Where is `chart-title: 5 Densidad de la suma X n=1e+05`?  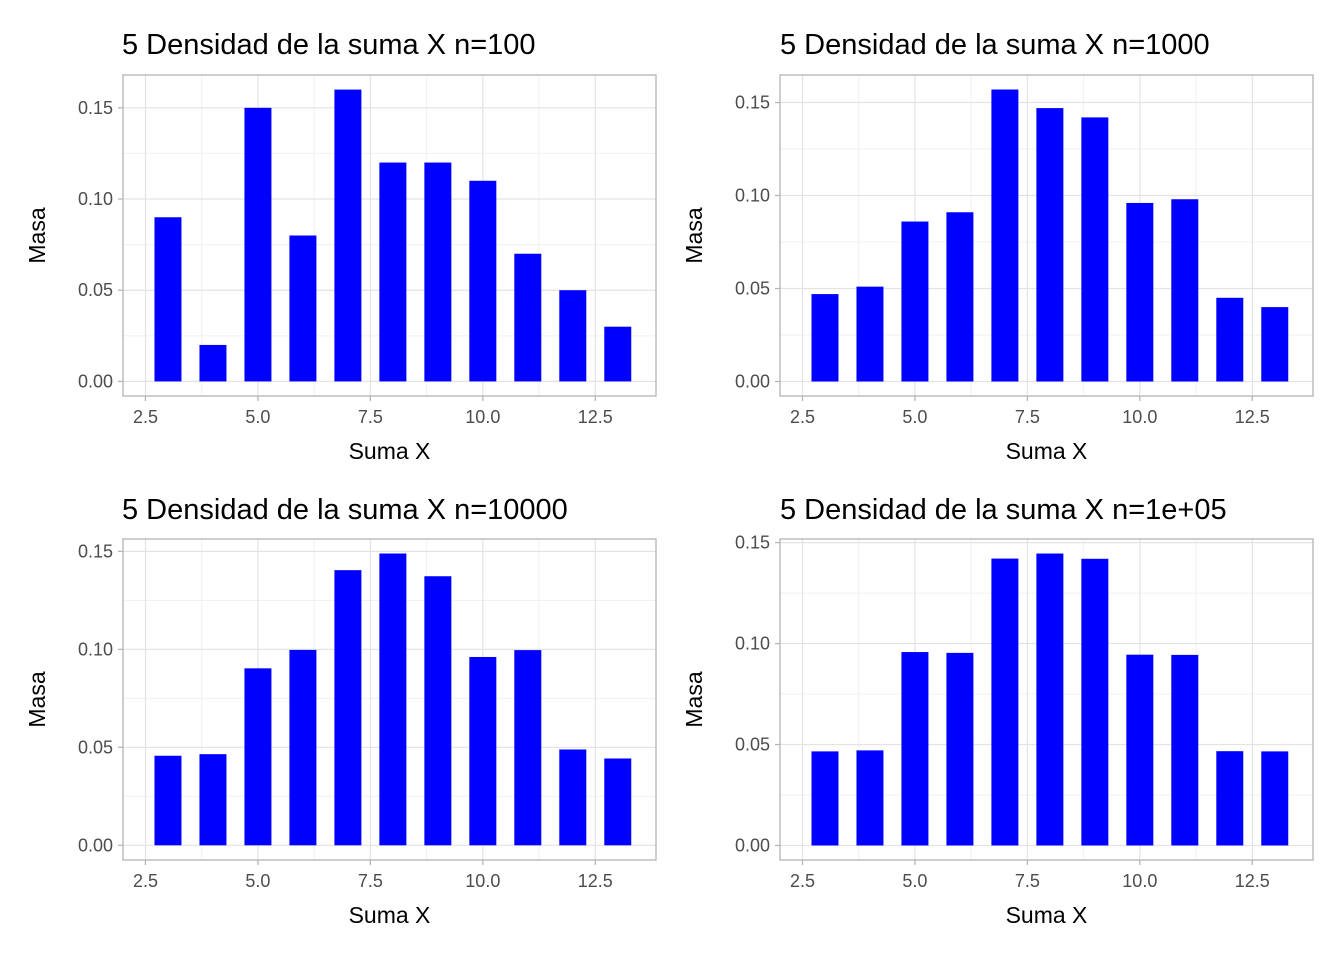
chart-title: 5 Densidad de la suma X n=1e+05 is located at coordinates (1003, 510).